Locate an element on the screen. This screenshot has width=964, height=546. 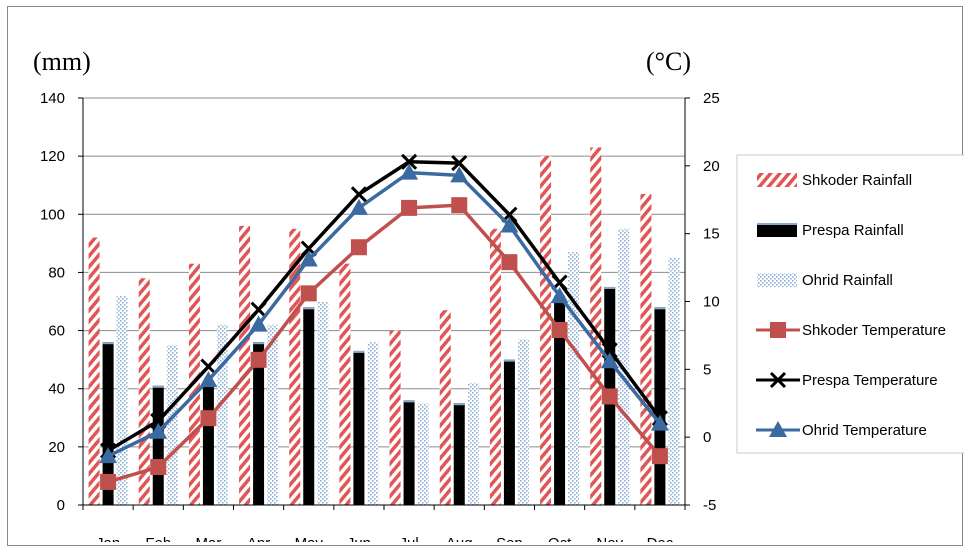
legend-swatch-shkoder-rainfall is located at coordinates (777, 180).